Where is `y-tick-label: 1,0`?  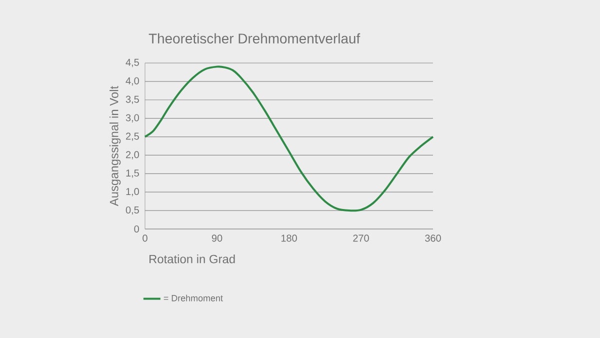
y-tick-label: 1,0 is located at coordinates (132, 192).